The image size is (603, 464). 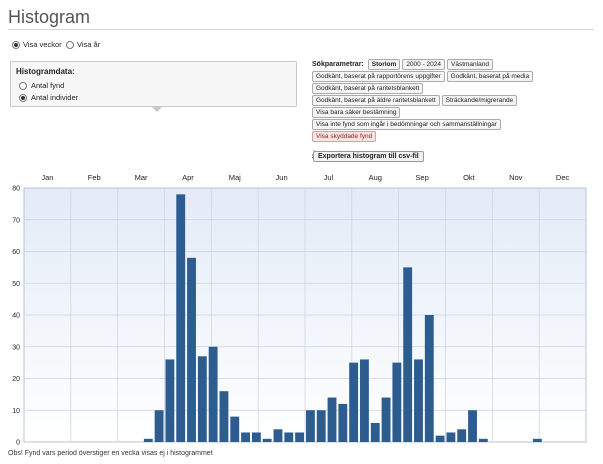 What do you see at coordinates (157, 109) in the screenshot?
I see `panel-pointer` at bounding box center [157, 109].